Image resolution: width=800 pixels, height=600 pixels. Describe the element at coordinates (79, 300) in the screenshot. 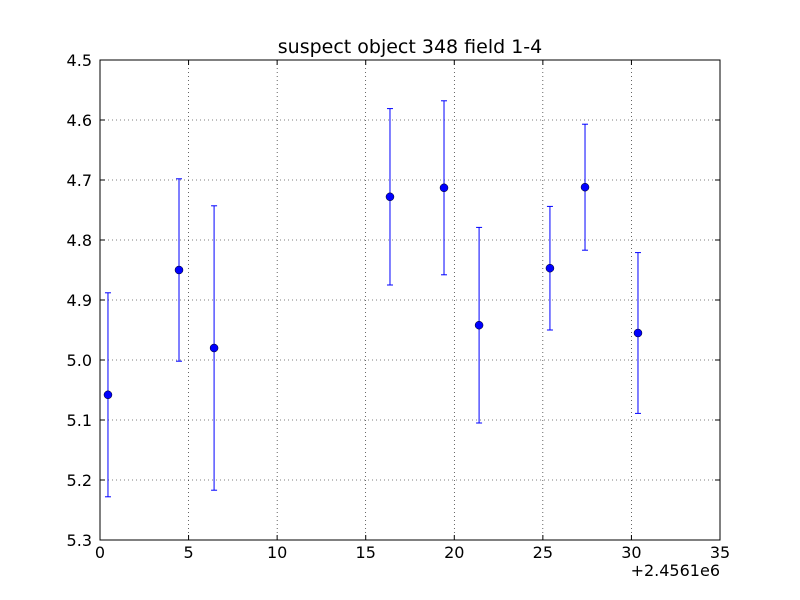

I see `y-tick-label: 4.9` at that location.